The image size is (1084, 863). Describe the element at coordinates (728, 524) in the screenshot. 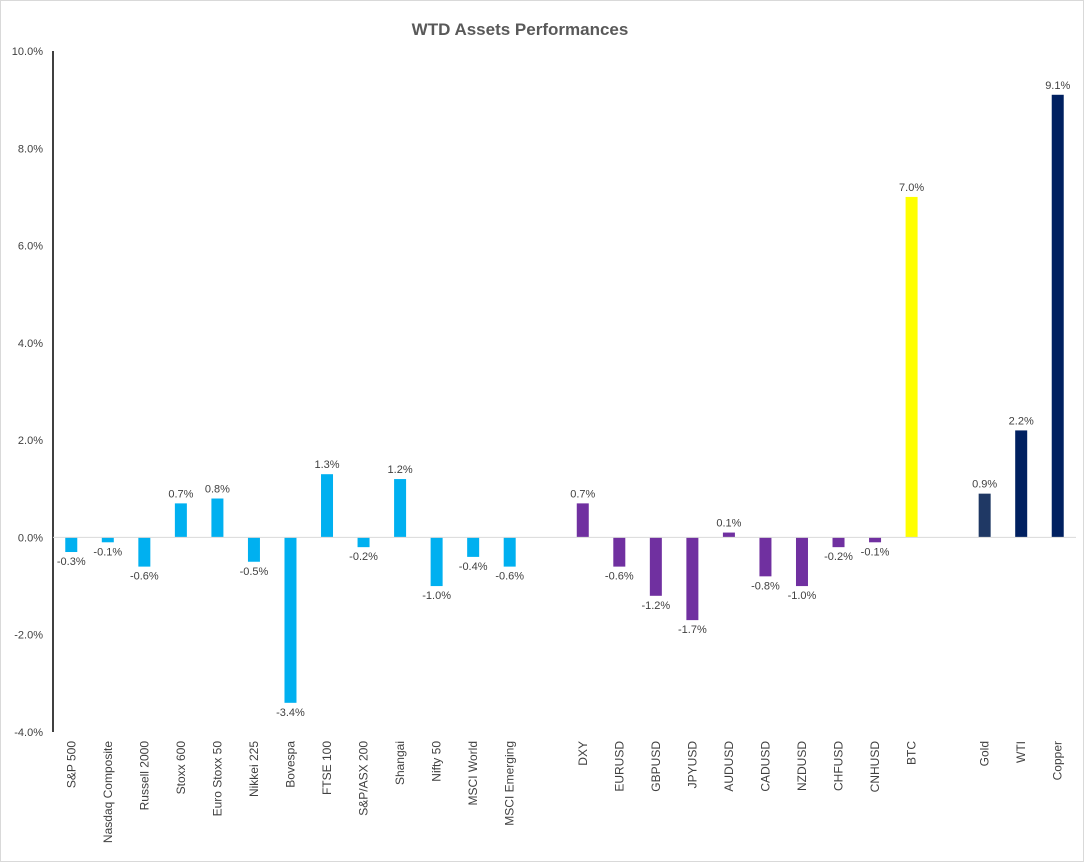

I see `data-label: 0.1%` at that location.